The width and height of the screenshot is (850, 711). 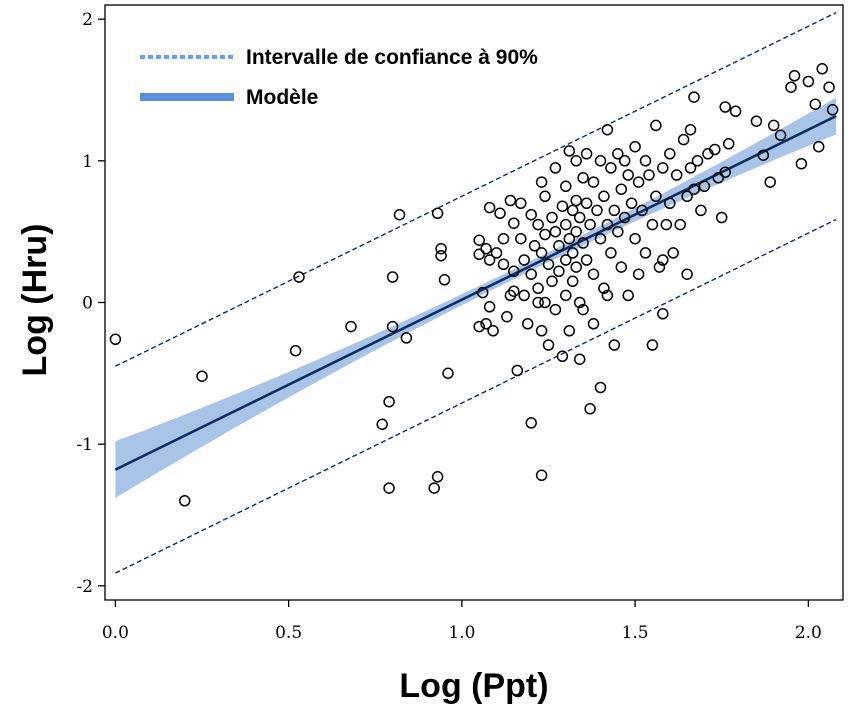 What do you see at coordinates (87, 162) in the screenshot?
I see `y-tick-label: 1` at bounding box center [87, 162].